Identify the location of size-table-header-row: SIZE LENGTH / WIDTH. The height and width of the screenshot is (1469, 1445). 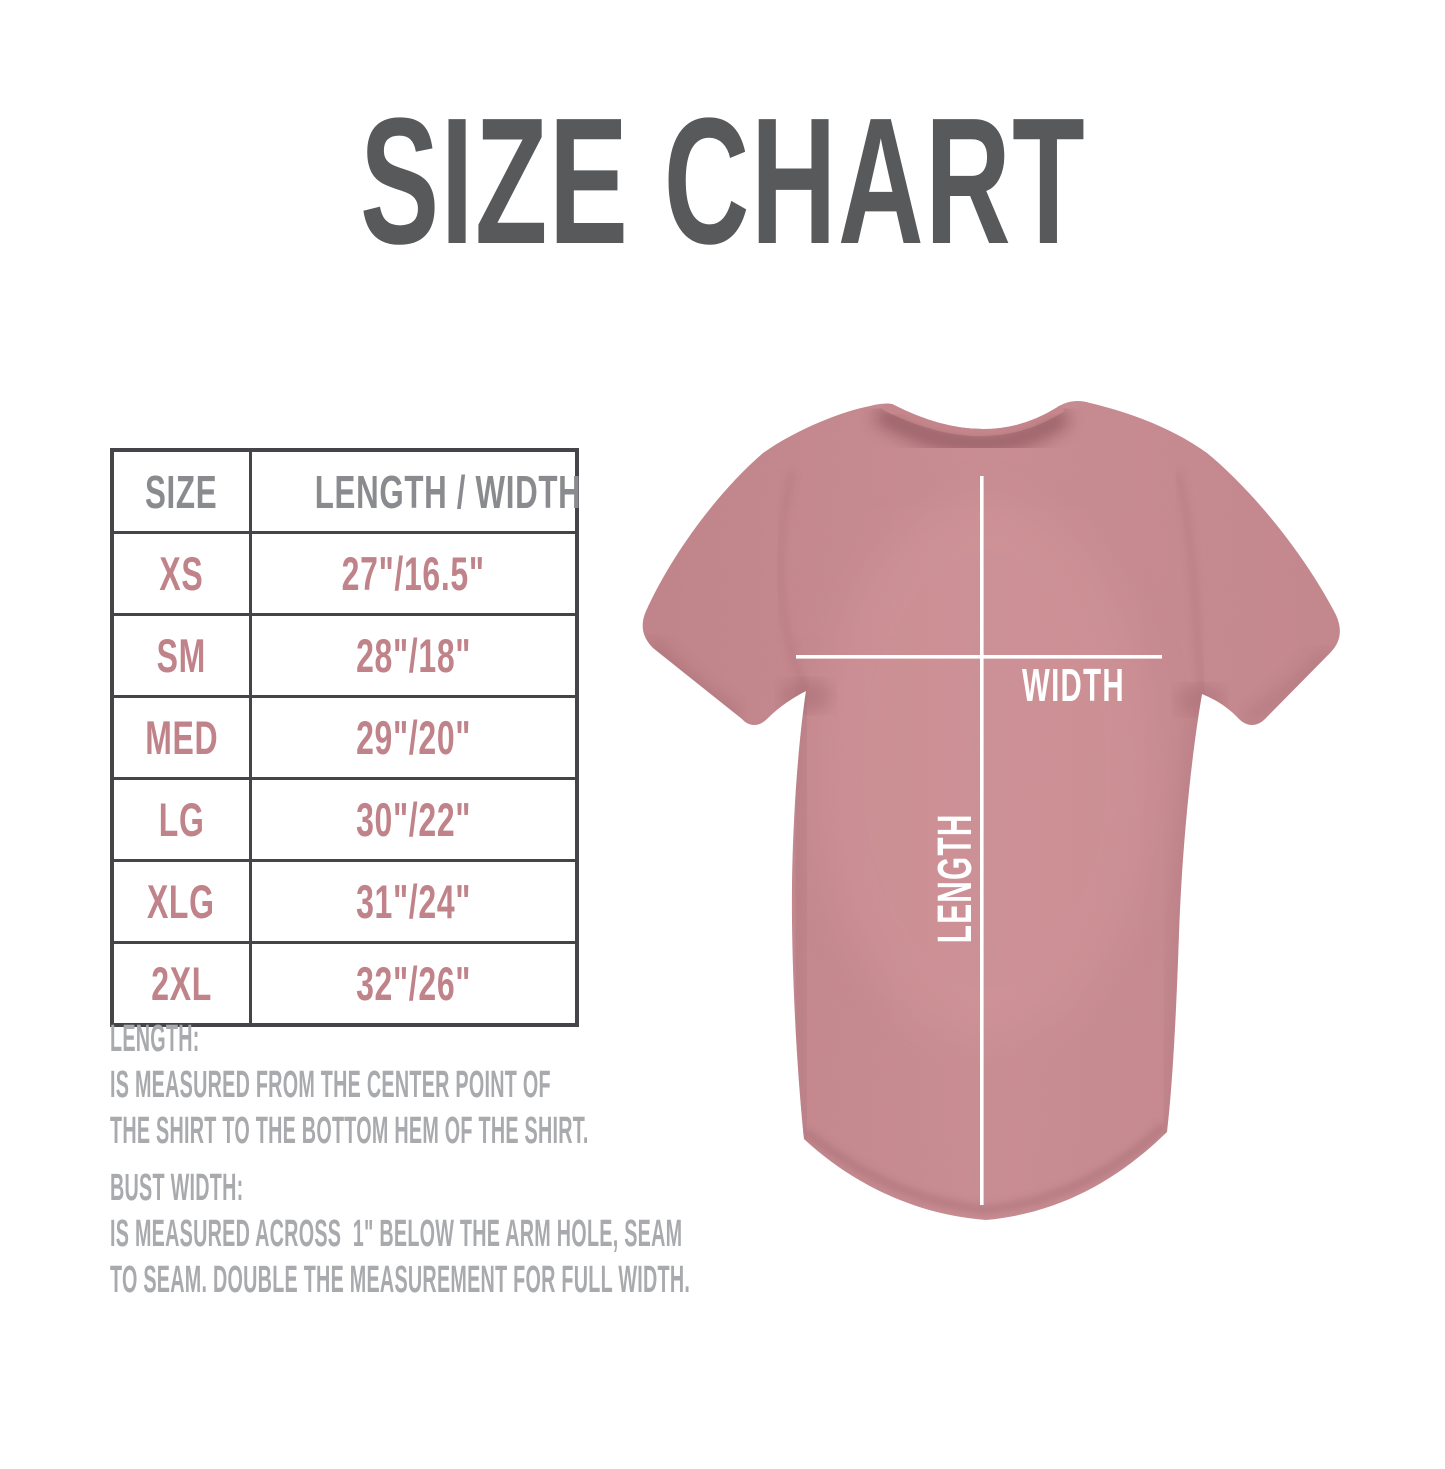
(345, 491).